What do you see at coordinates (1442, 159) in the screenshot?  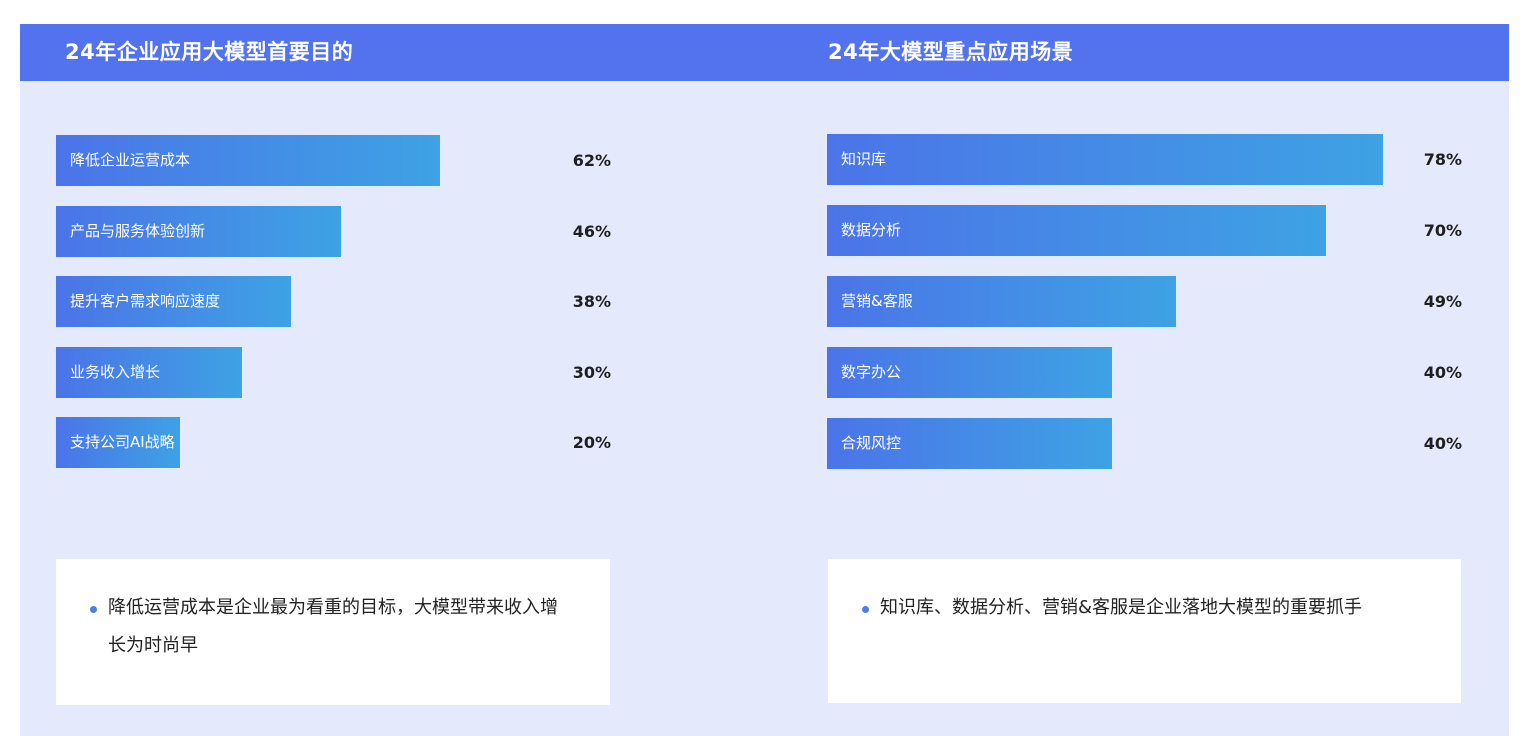 I see `bar-value-label: 78%` at bounding box center [1442, 159].